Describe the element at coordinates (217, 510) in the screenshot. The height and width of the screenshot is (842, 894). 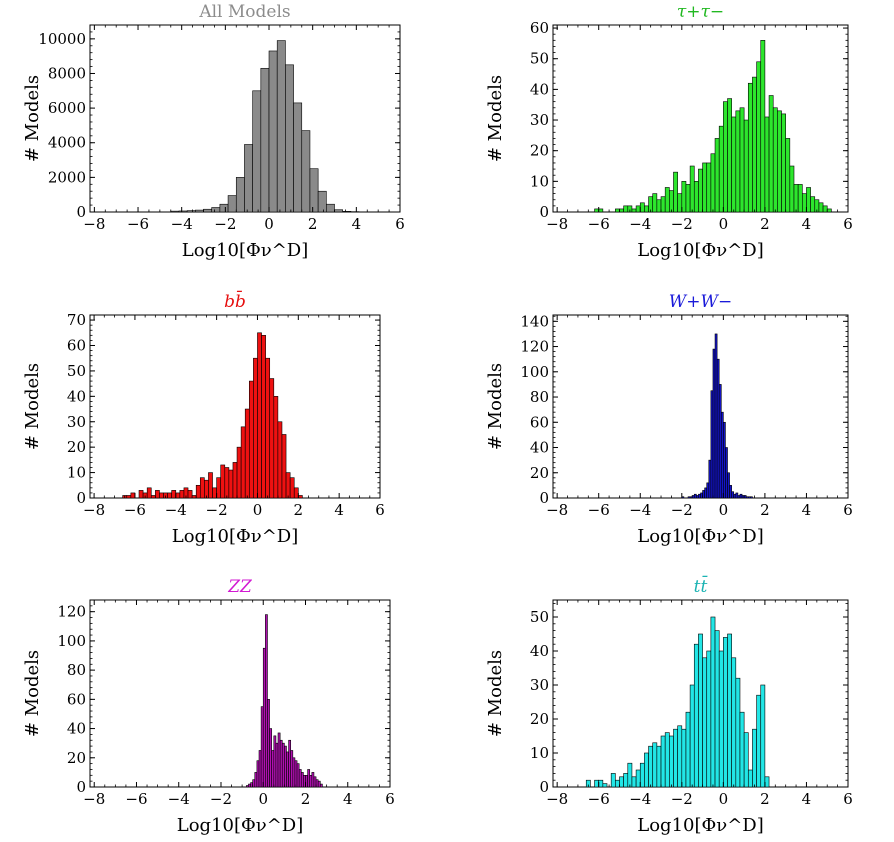
I see `x-tick-label: −2` at that location.